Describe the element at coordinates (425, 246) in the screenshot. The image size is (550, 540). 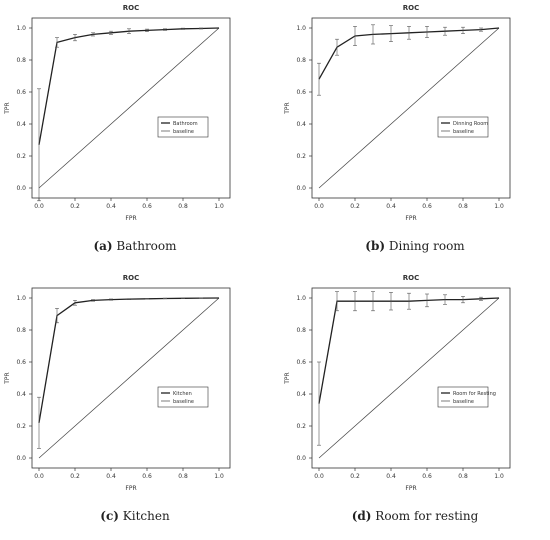
I see `caption-text: Dining room` at that location.